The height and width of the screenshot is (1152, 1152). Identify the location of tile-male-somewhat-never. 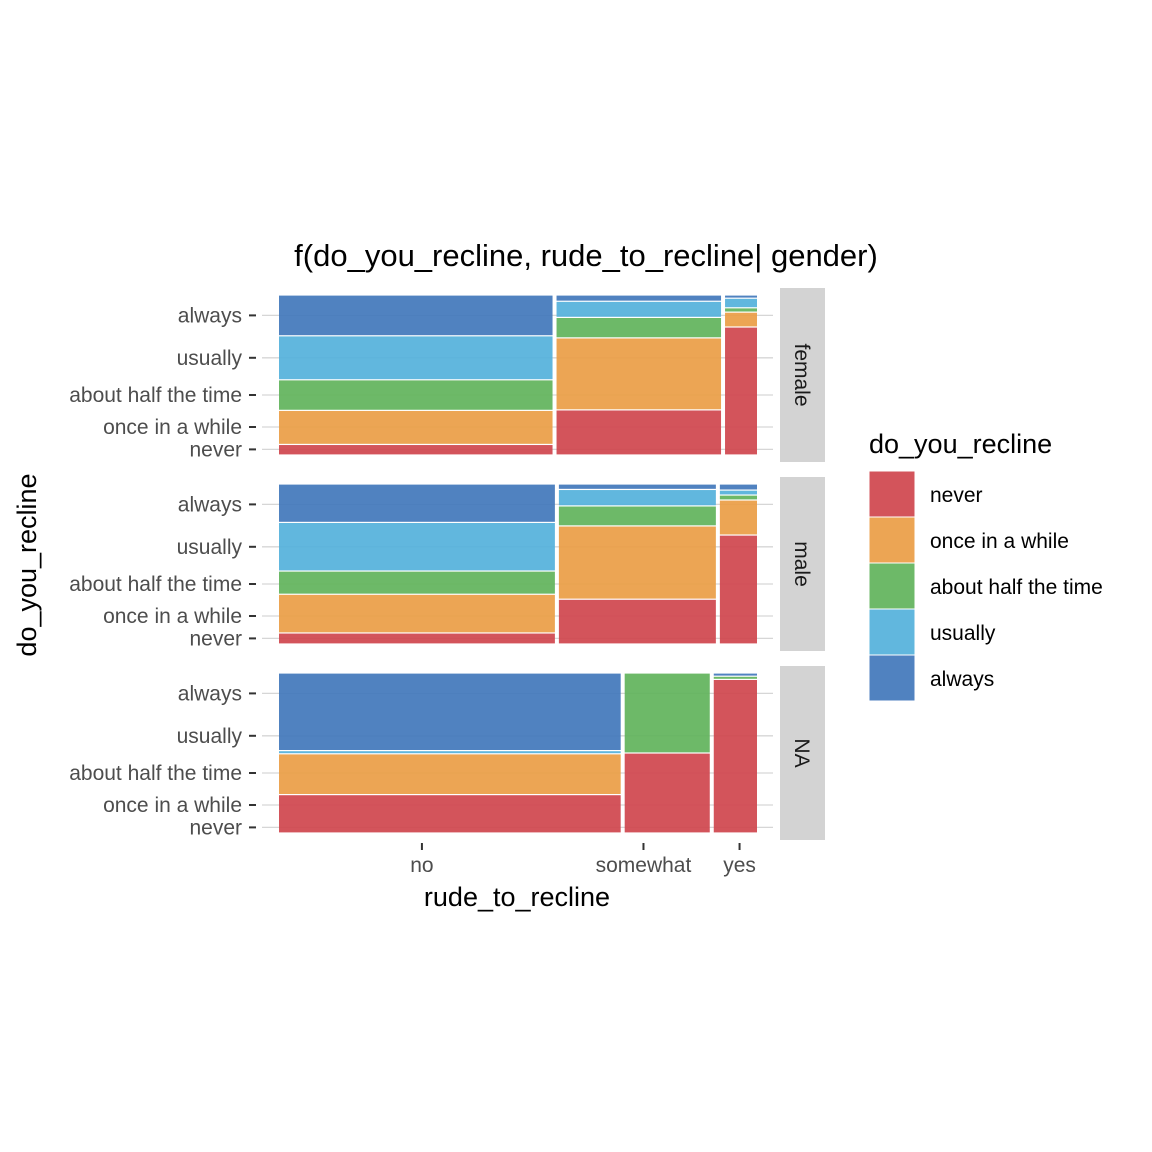
(637, 621).